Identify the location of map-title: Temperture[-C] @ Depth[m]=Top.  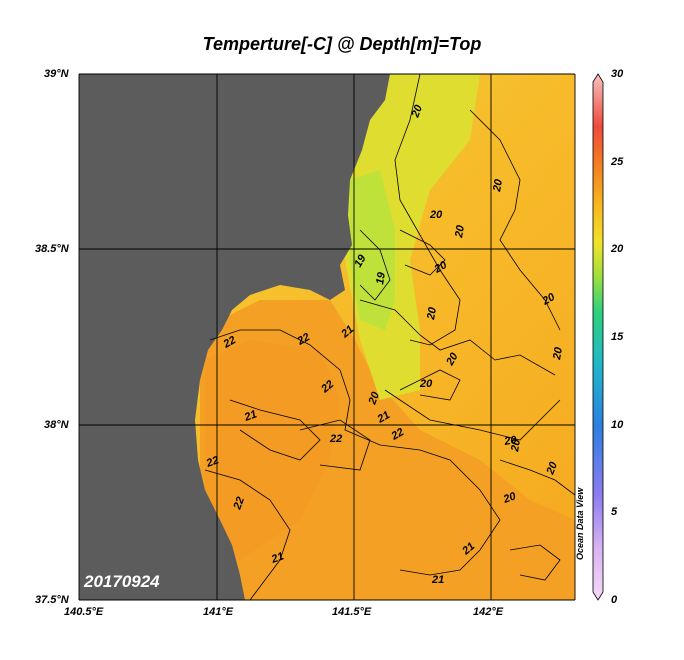
(342, 44).